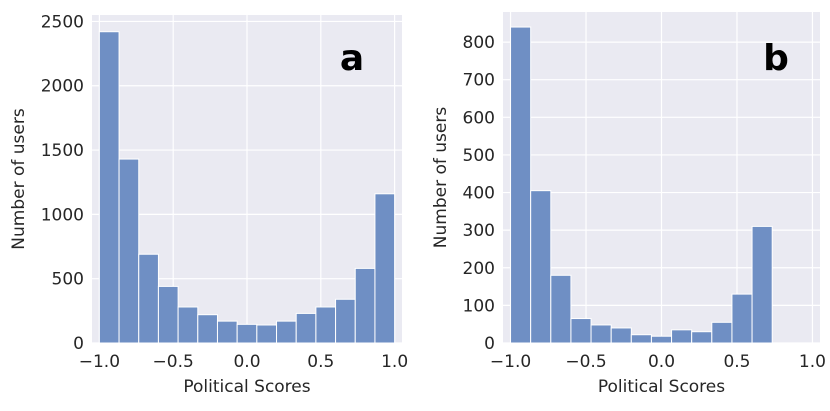 This screenshot has width=830, height=411. I want to click on panel-label: a, so click(352, 58).